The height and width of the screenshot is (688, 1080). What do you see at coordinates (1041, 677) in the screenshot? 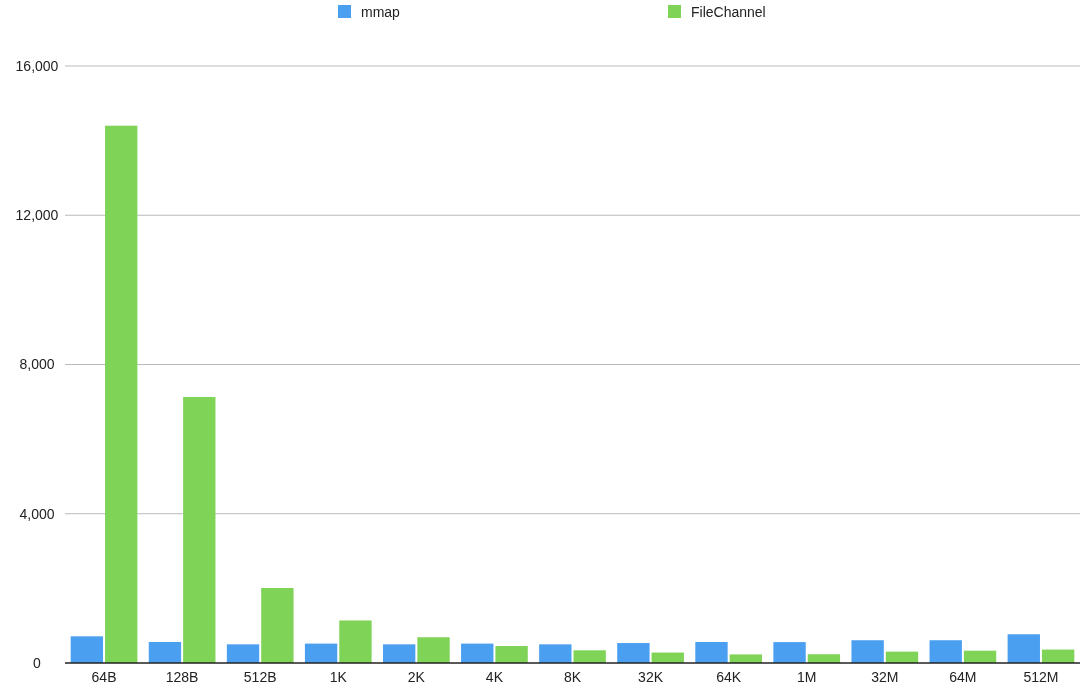
I see `x-tick-label: 512M` at bounding box center [1041, 677].